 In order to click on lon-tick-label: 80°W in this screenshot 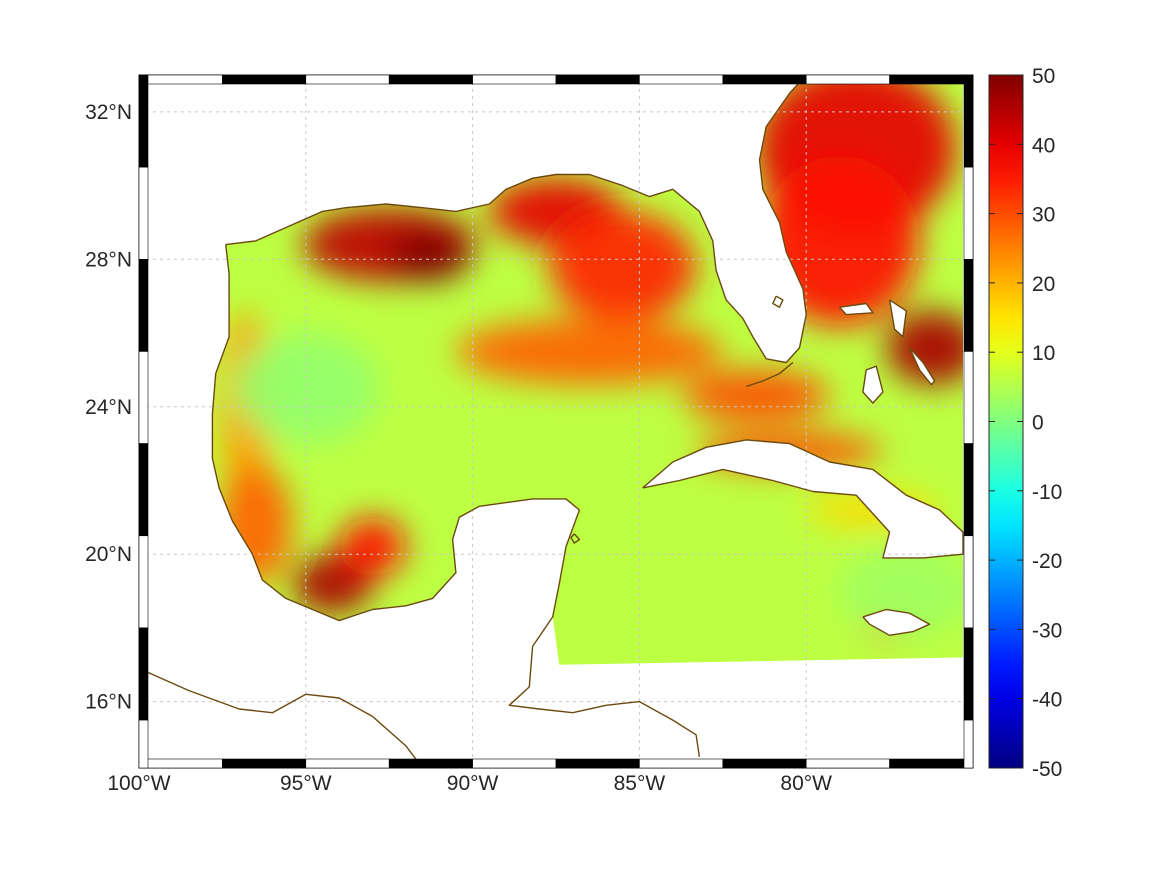, I will do `click(806, 783)`.